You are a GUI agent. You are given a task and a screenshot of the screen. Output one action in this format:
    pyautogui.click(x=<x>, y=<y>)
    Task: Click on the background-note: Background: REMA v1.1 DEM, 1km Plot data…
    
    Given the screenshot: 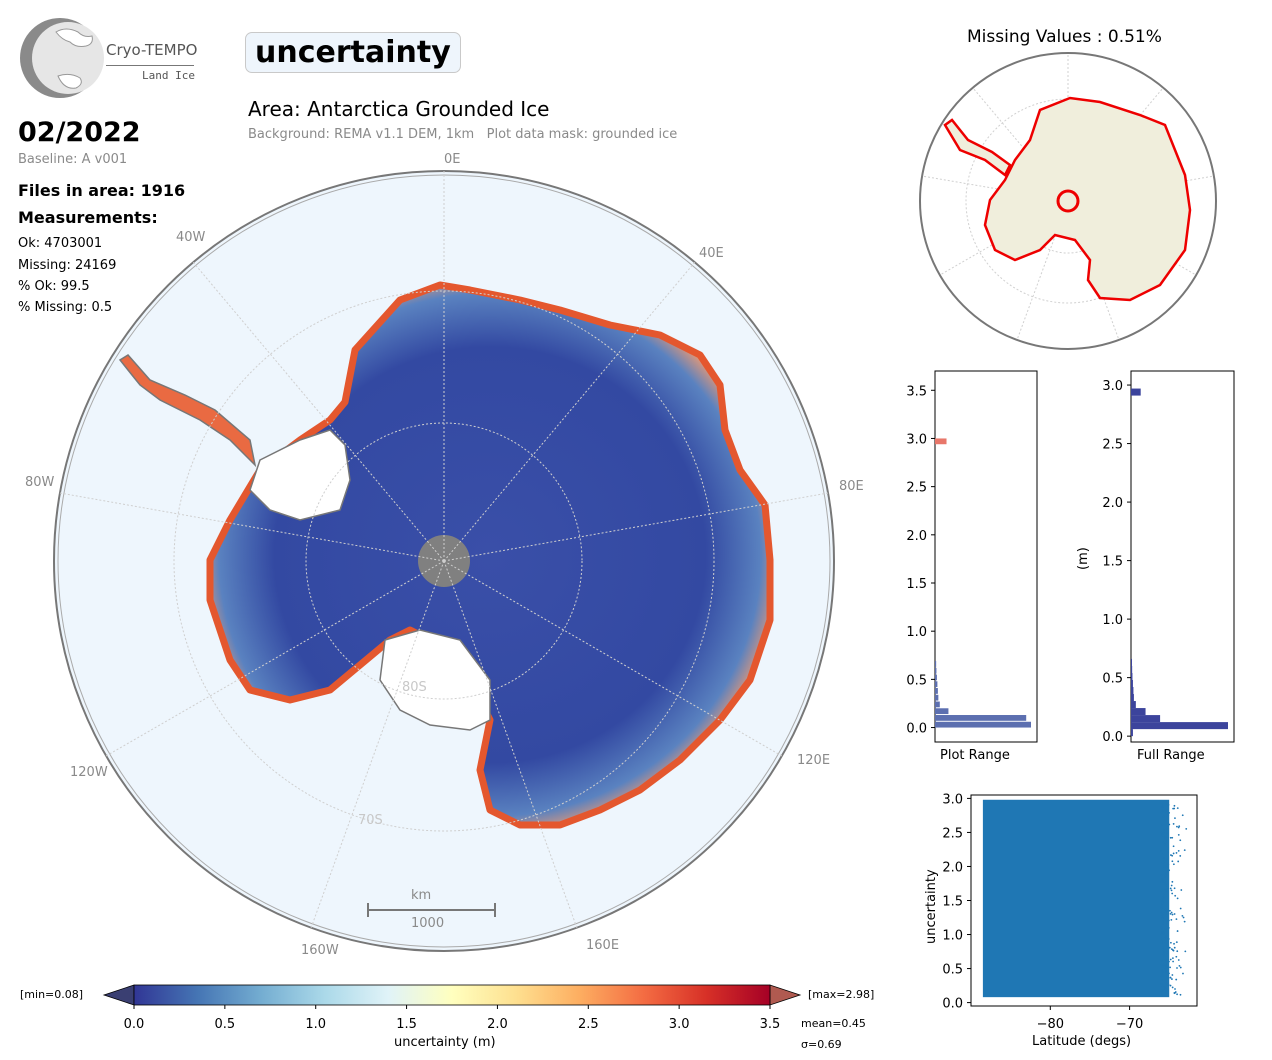 What is the action you would take?
    pyautogui.click(x=463, y=134)
    